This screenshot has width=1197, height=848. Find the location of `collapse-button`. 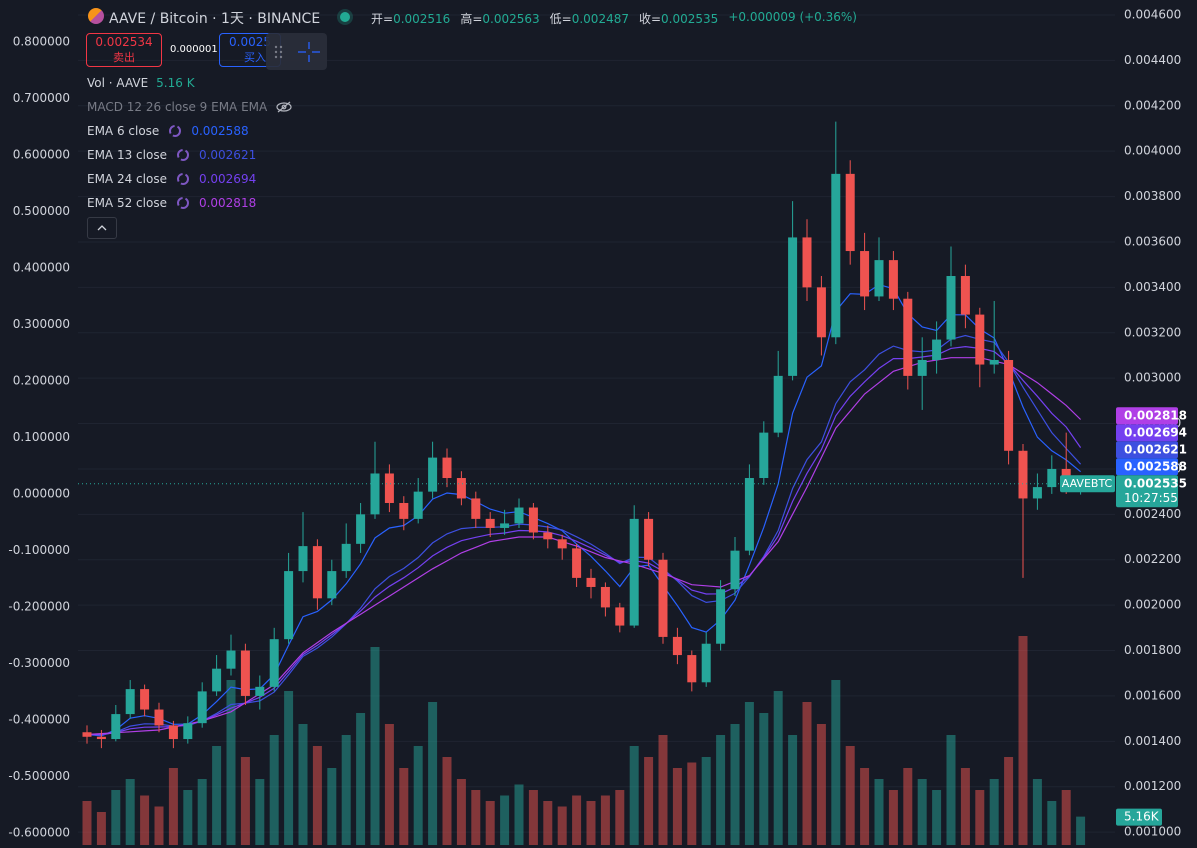

collapse-button is located at coordinates (102, 228).